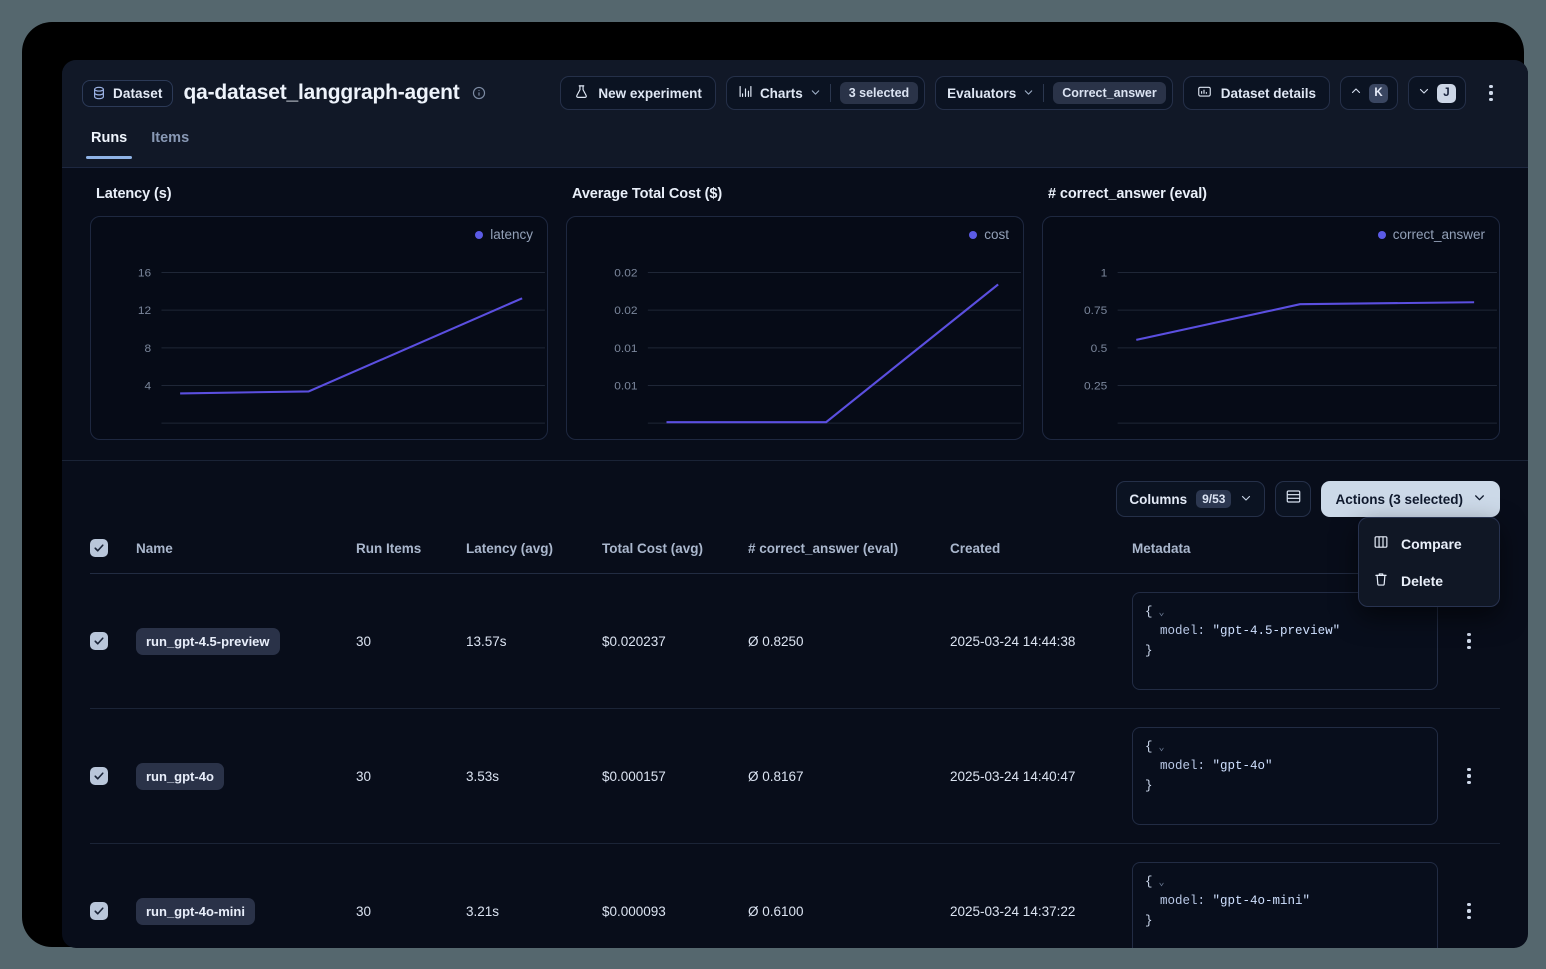 The height and width of the screenshot is (969, 1546). What do you see at coordinates (170, 138) in the screenshot?
I see `tab-items: Items` at bounding box center [170, 138].